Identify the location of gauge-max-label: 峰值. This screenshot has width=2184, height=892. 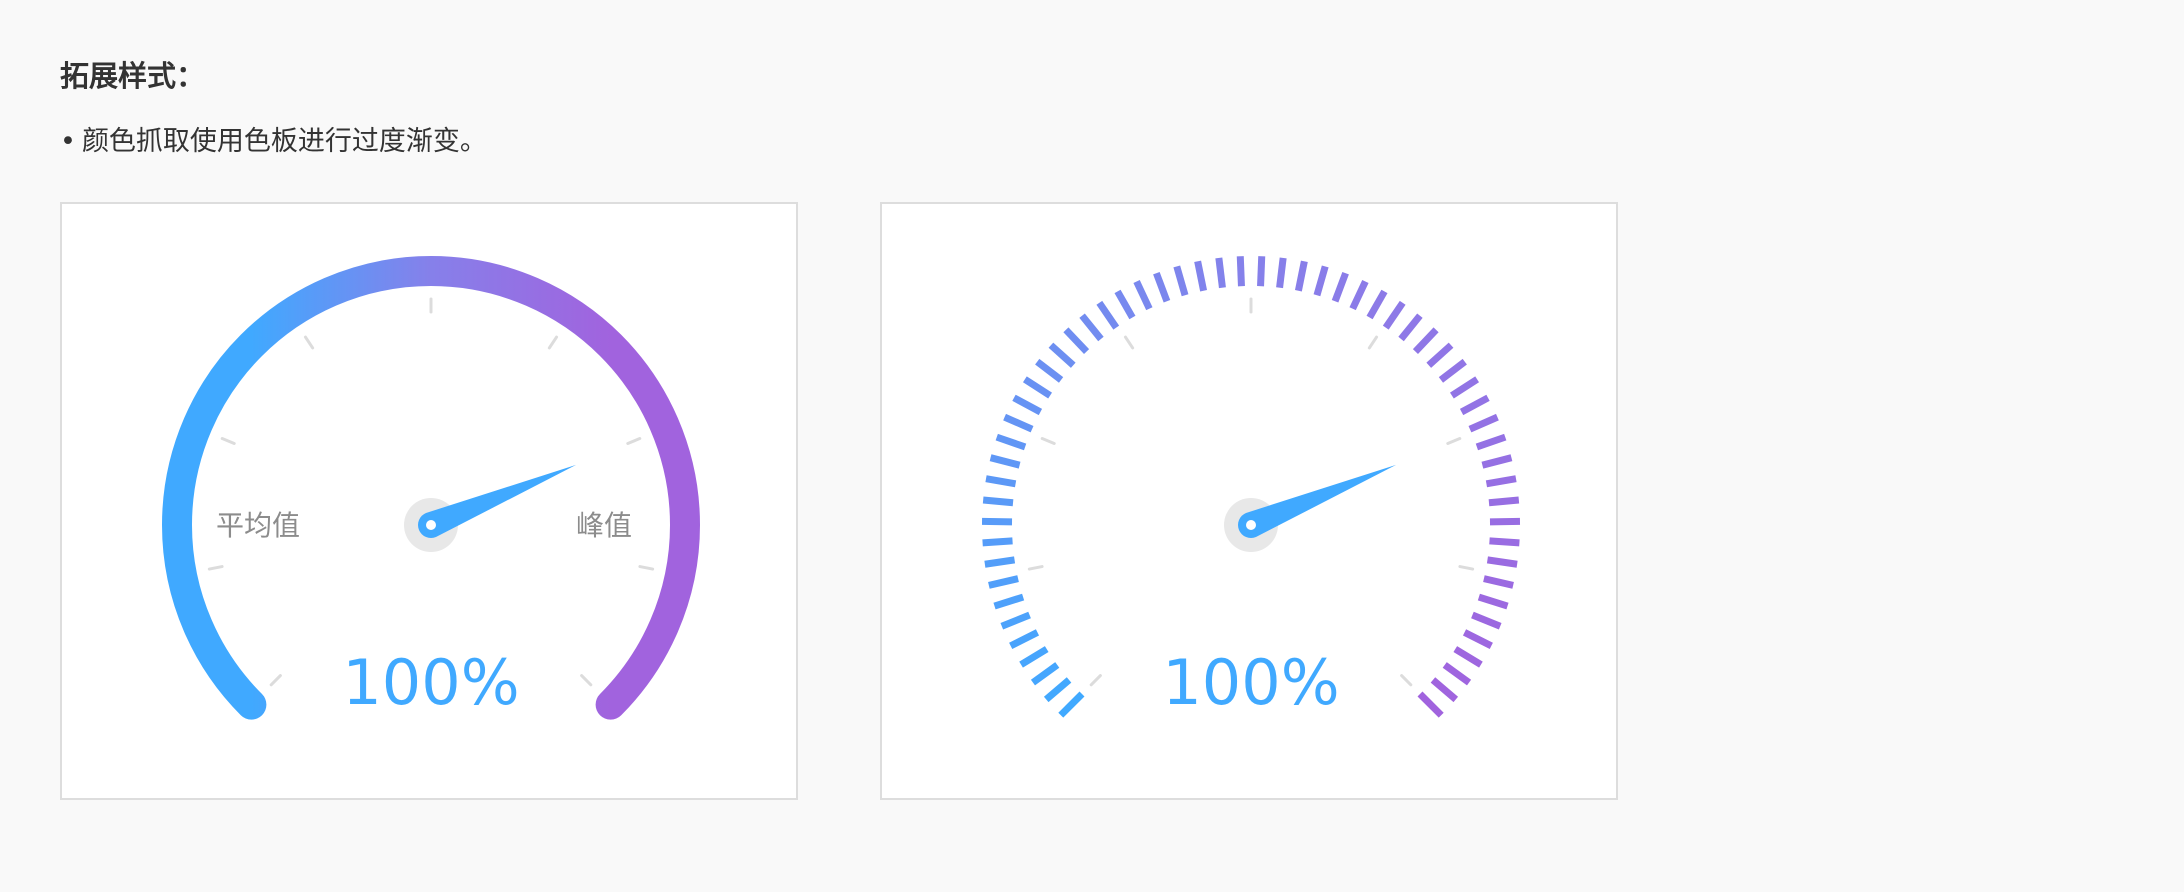
(604, 525).